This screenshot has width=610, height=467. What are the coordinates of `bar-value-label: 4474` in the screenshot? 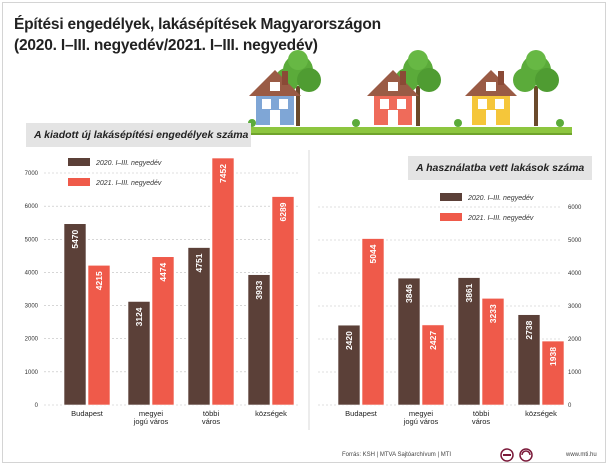 It's located at (163, 271).